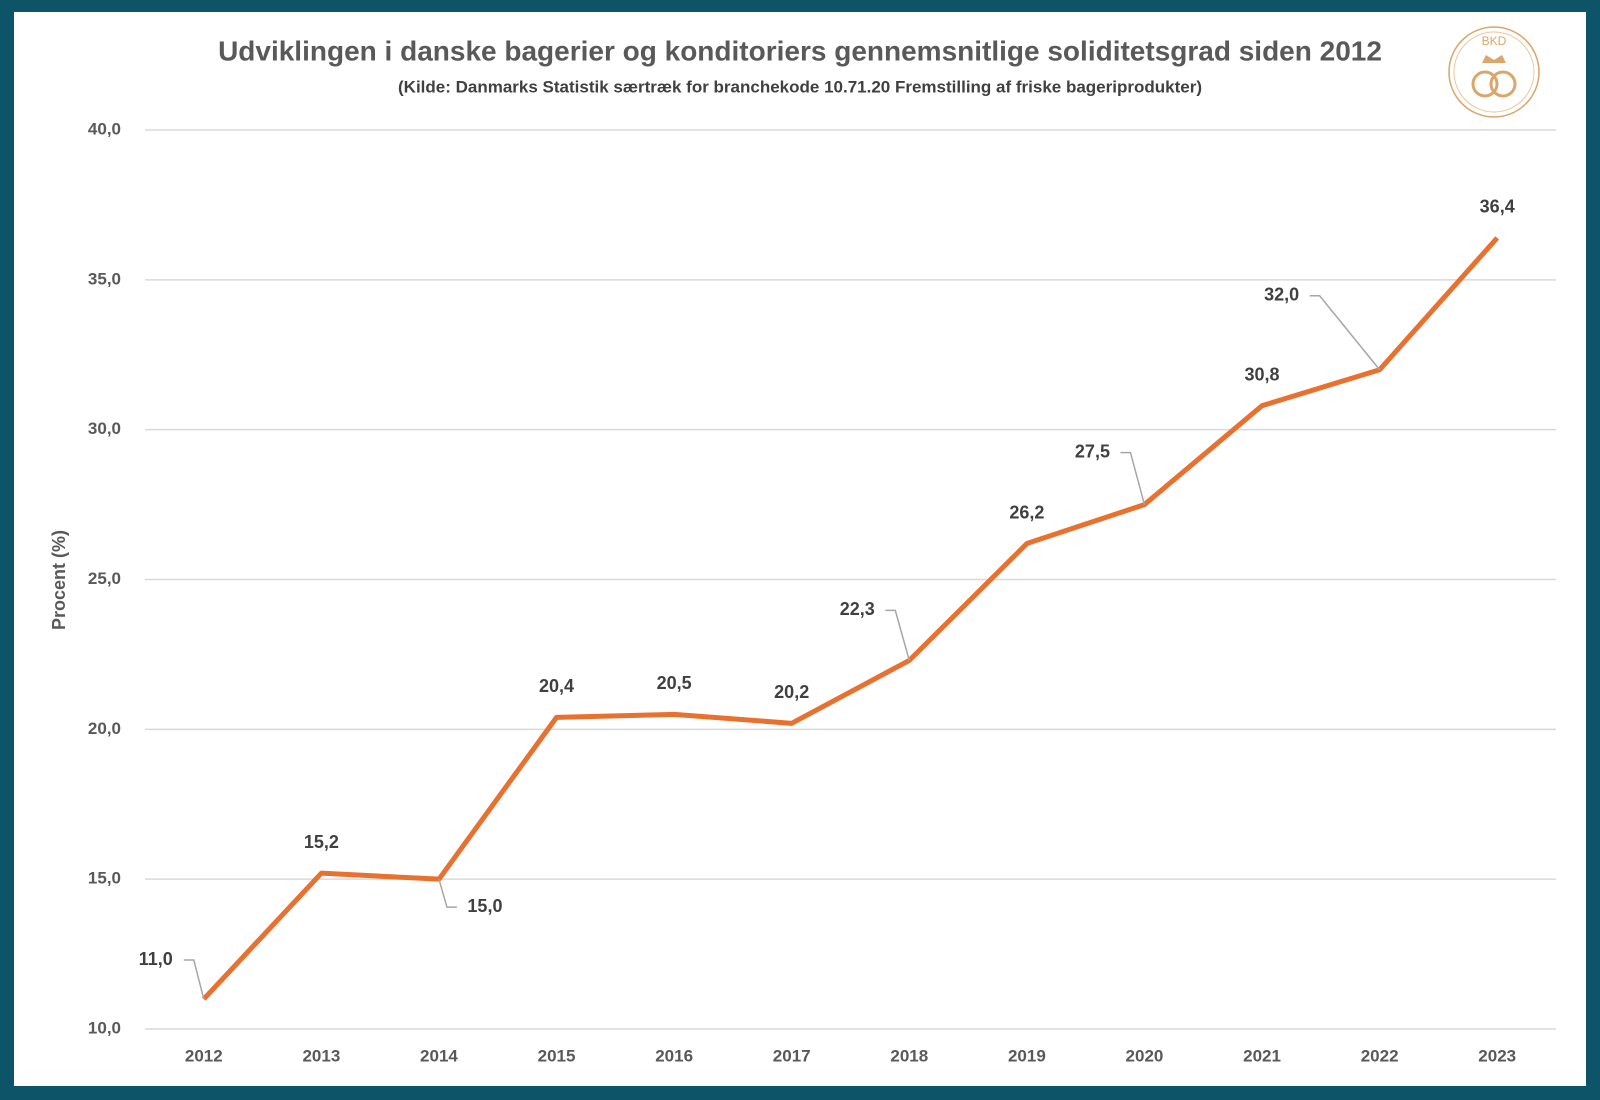 The image size is (1600, 1100). What do you see at coordinates (1497, 1055) in the screenshot?
I see `x-tick-label: 2023` at bounding box center [1497, 1055].